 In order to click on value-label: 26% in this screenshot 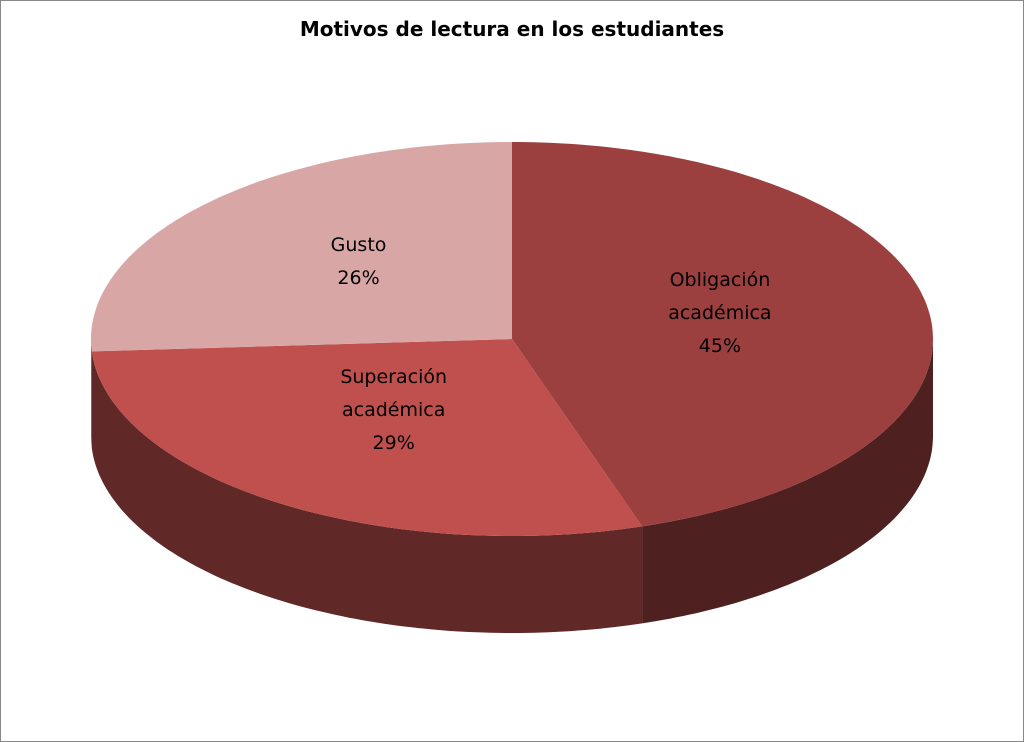, I will do `click(358, 277)`.